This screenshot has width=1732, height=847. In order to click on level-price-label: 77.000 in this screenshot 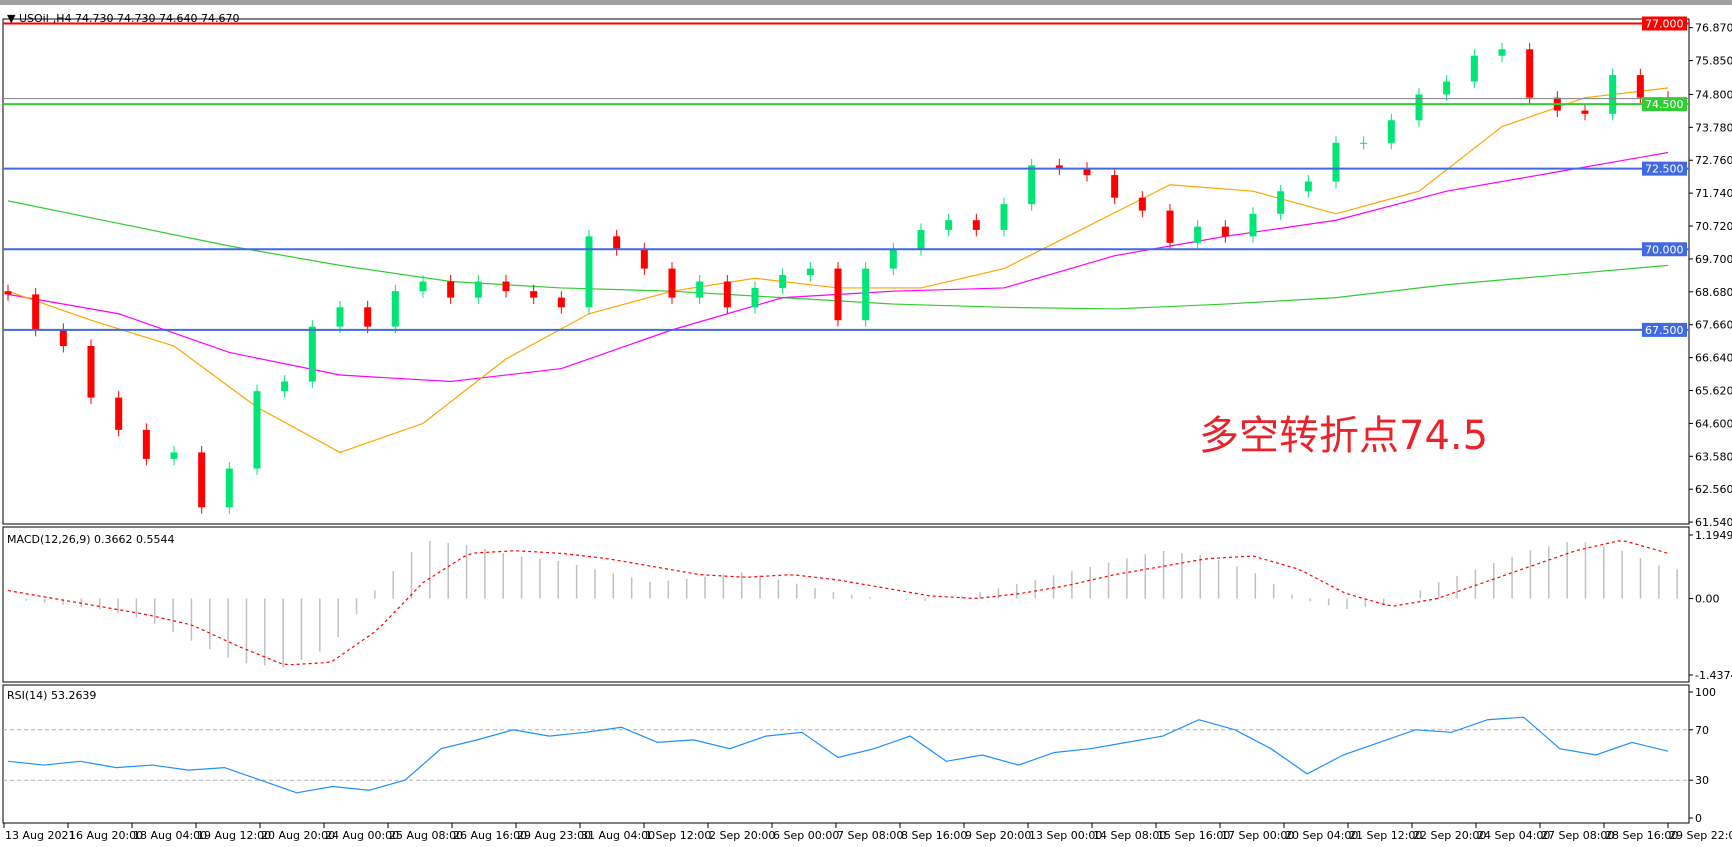, I will do `click(1664, 24)`.